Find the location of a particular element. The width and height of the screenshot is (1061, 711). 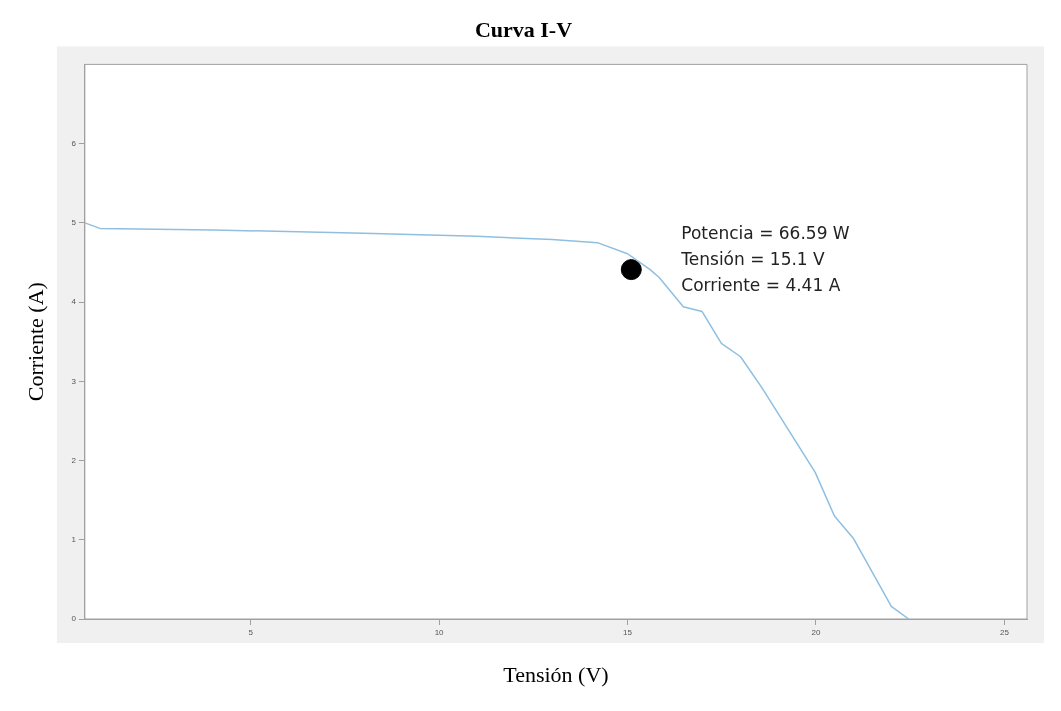

y-tick-label: 1 is located at coordinates (74, 539).